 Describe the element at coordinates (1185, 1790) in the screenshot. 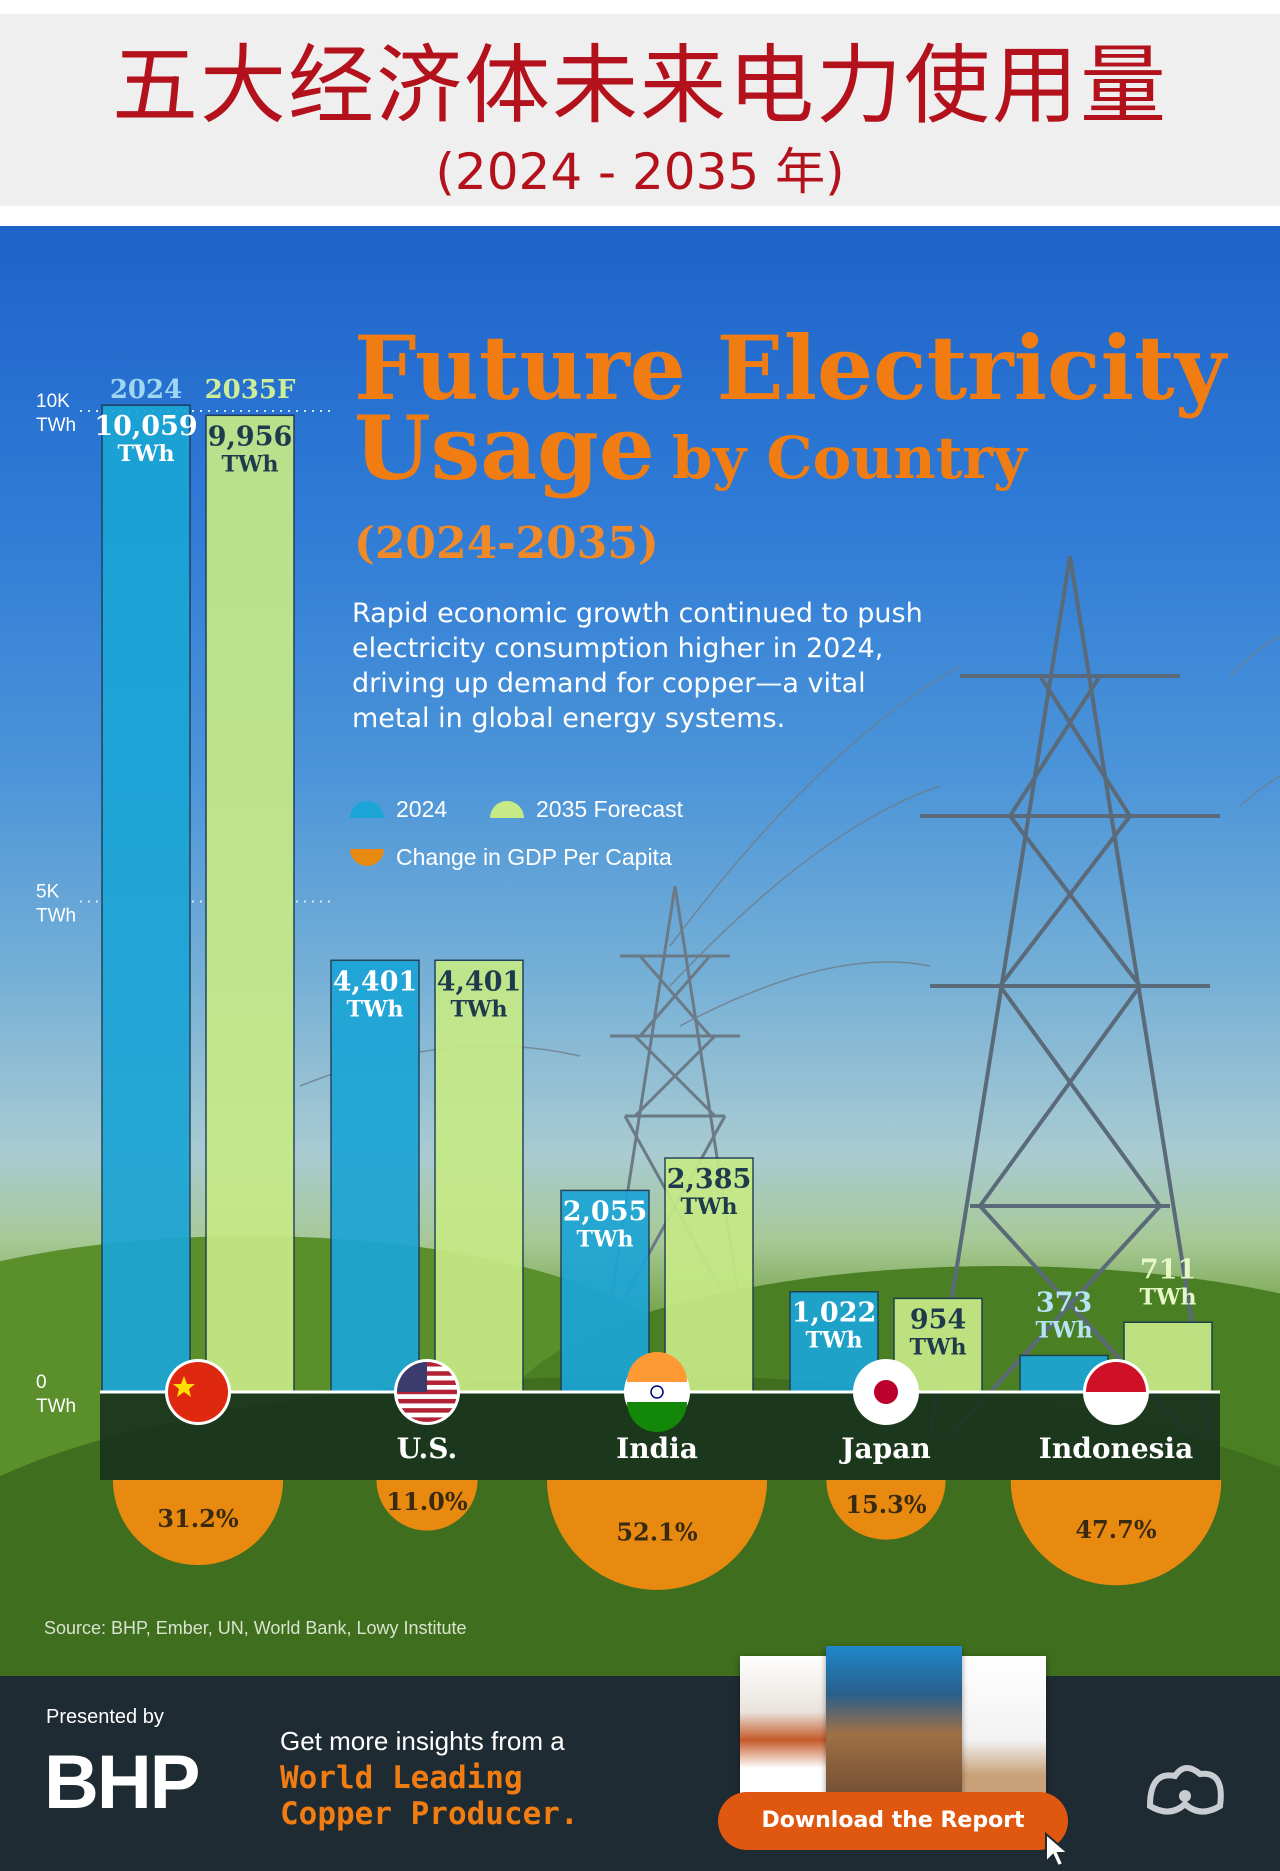

I see `visual-capitalist-logo-icon` at that location.